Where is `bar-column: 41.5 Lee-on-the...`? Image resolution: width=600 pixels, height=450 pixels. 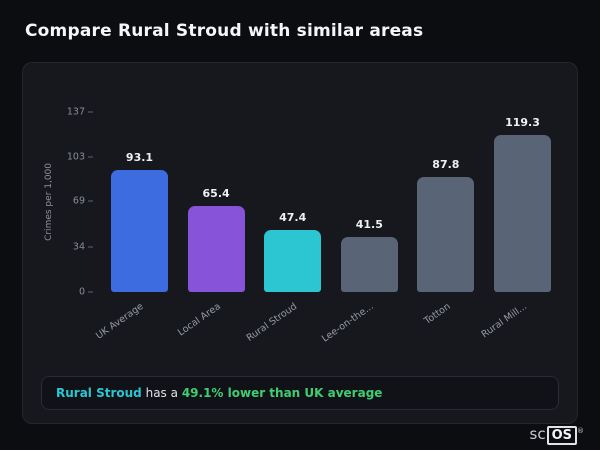 bar-column: 41.5 Lee-on-the... is located at coordinates (359, 228).